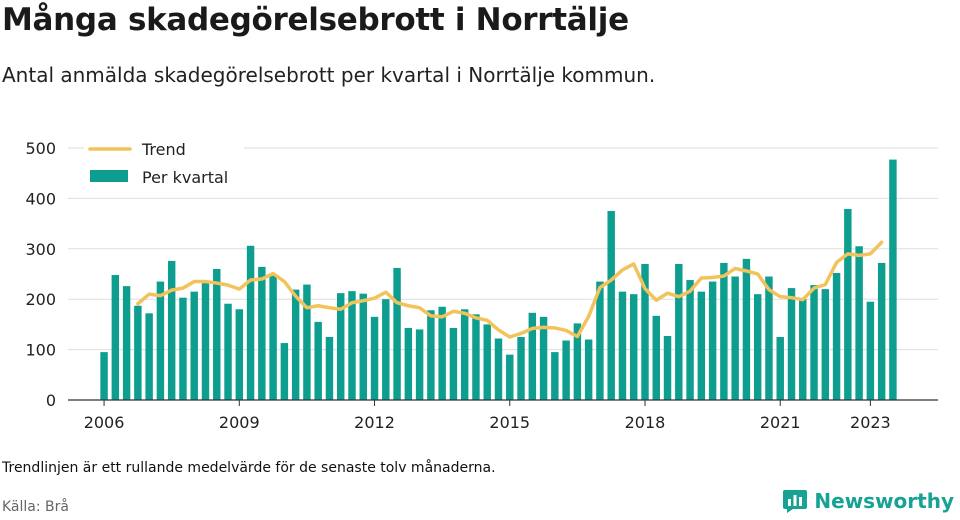 The width and height of the screenshot is (960, 520). I want to click on legend-label-trend: Trend, so click(163, 149).